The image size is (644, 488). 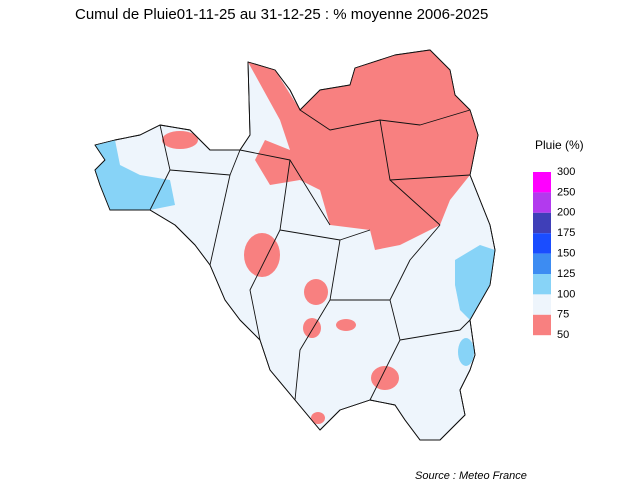 What do you see at coordinates (566, 213) in the screenshot?
I see `legend-label: 200` at bounding box center [566, 213].